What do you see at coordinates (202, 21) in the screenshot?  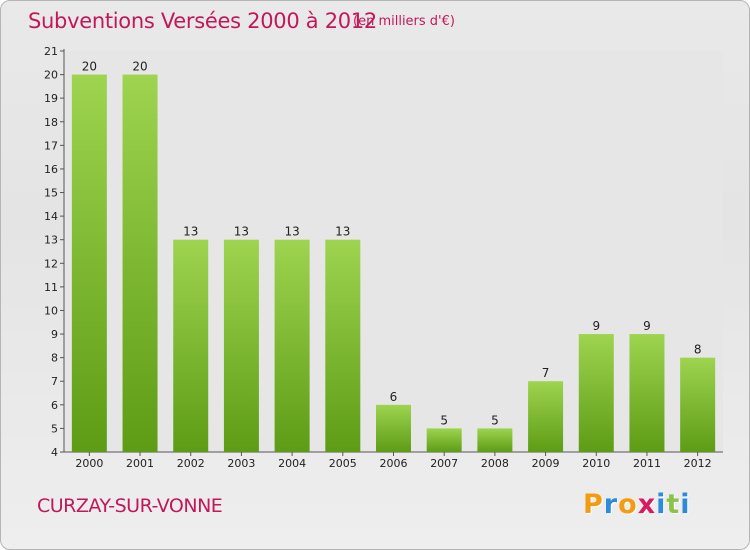 I see `chart-title: Subventions Versées 2000 à 2012` at bounding box center [202, 21].